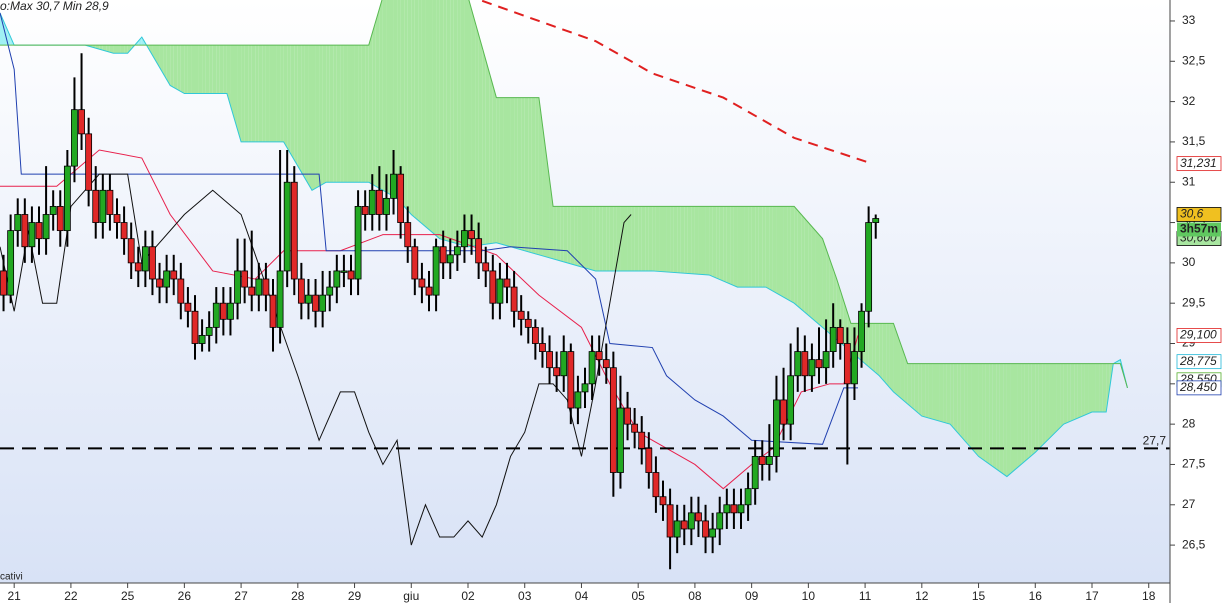 The height and width of the screenshot is (603, 1223). I want to click on value-badge-label: 29,100, so click(1198, 335).